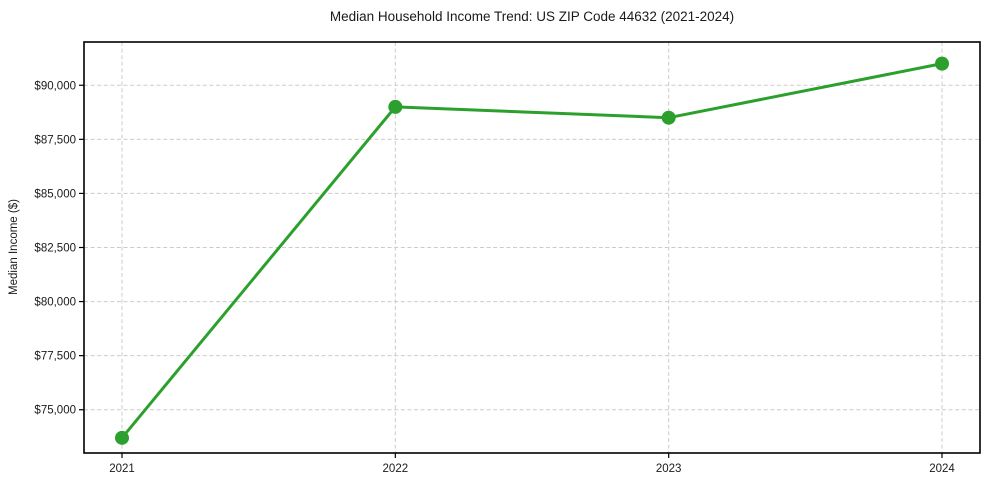 The image size is (989, 490). Describe the element at coordinates (669, 469) in the screenshot. I see `x-tick-label: 2023` at that location.